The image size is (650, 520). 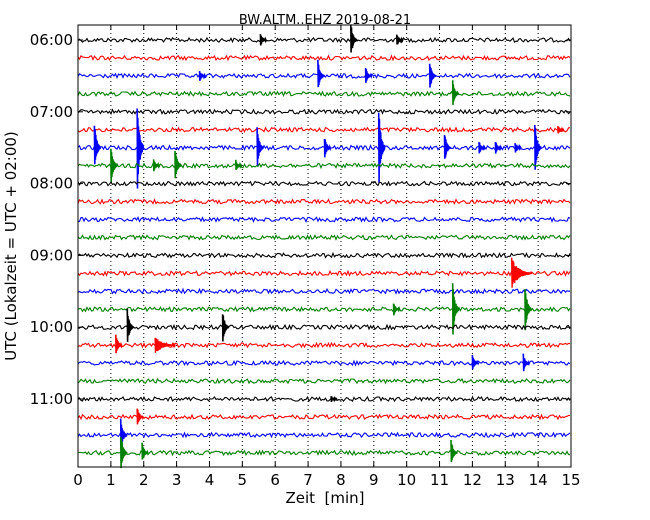 What do you see at coordinates (439, 480) in the screenshot?
I see `x-tick-label: 11` at bounding box center [439, 480].